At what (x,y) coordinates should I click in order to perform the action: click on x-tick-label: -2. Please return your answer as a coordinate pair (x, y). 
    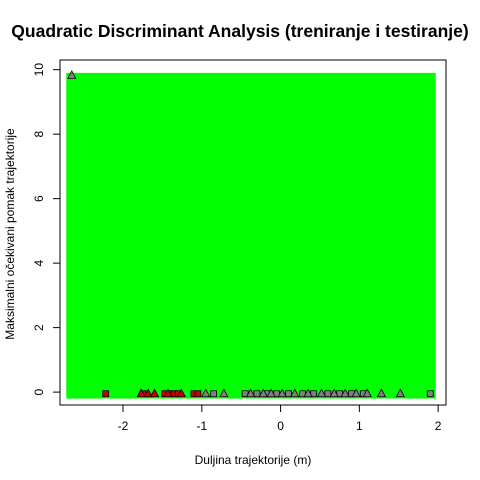
    Looking at the image, I should click on (123, 426).